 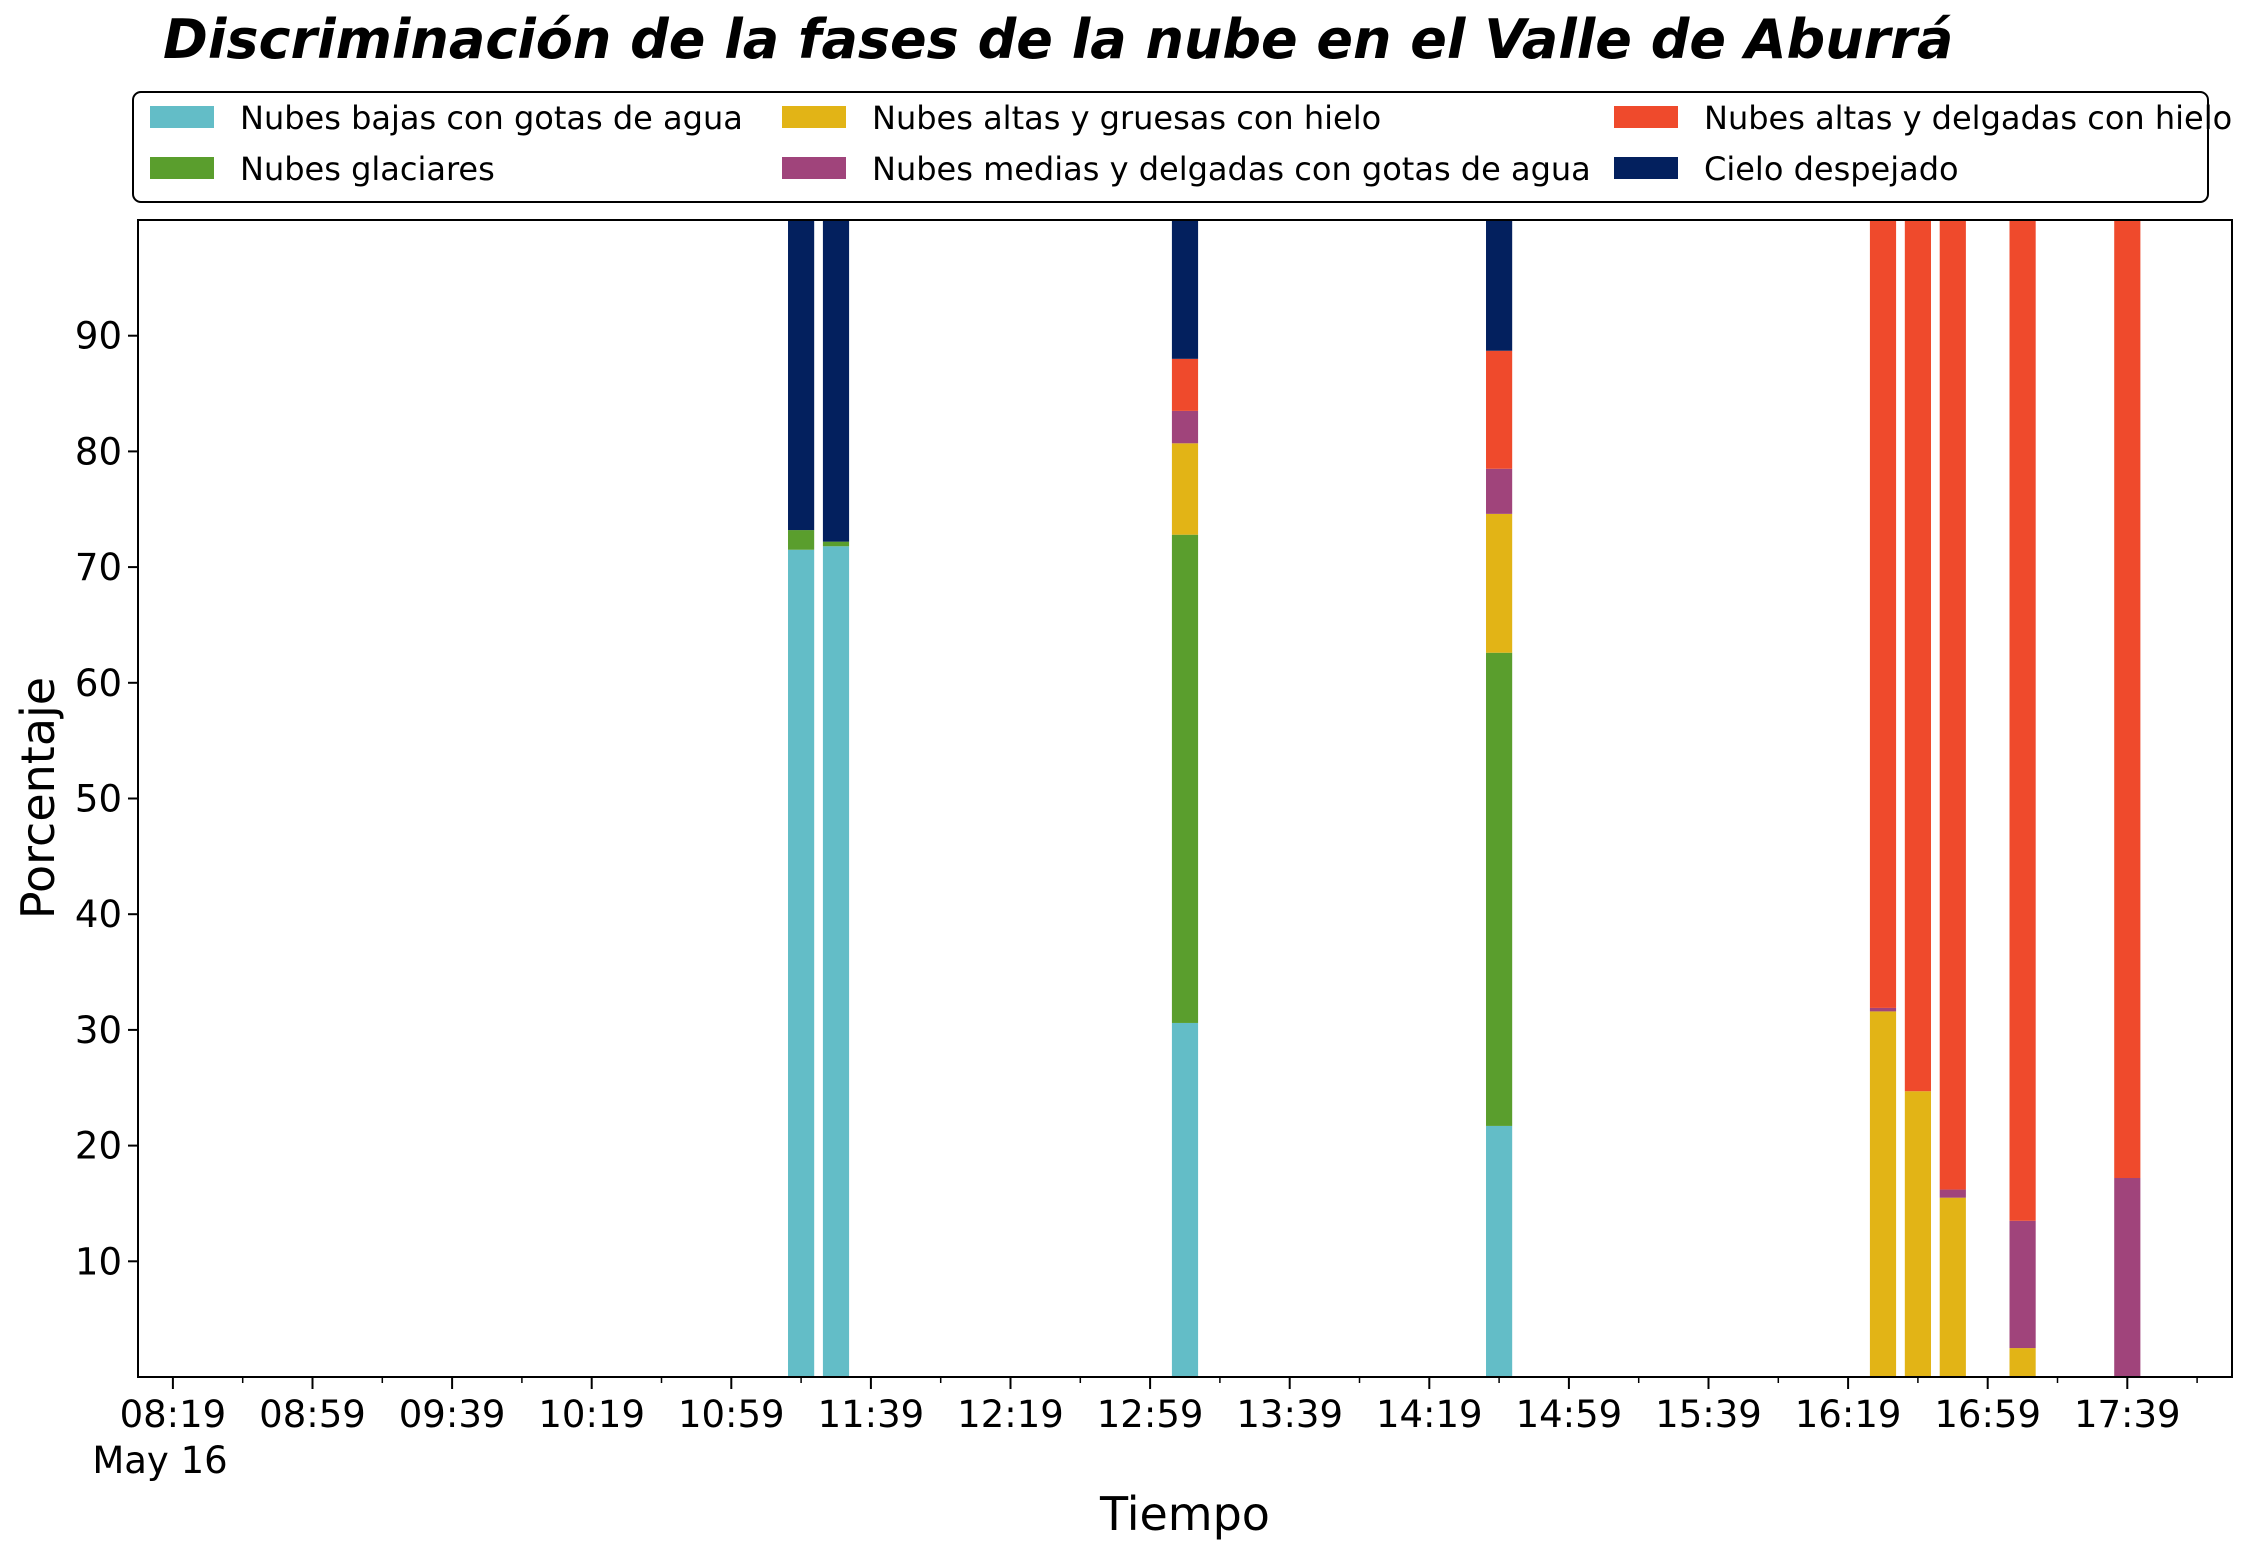 I want to click on legend-frame, so click(x=1170, y=147).